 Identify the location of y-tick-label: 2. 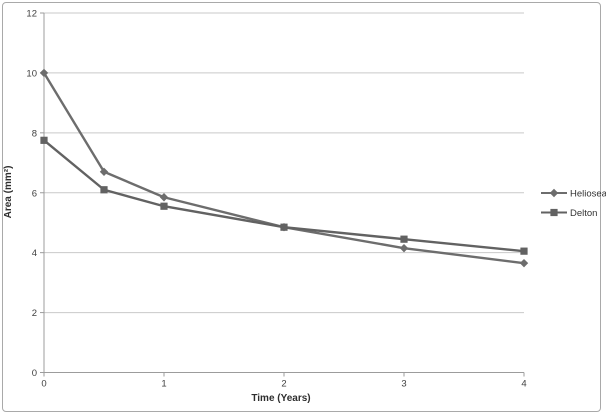
(34, 313).